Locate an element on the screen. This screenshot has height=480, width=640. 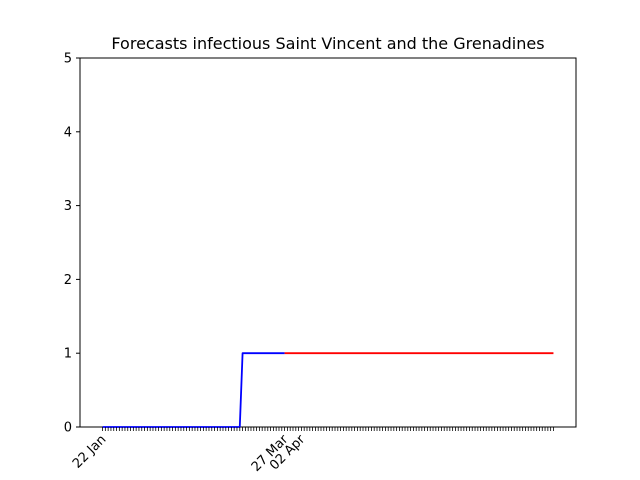
y-tick-label: 2 is located at coordinates (68, 280).